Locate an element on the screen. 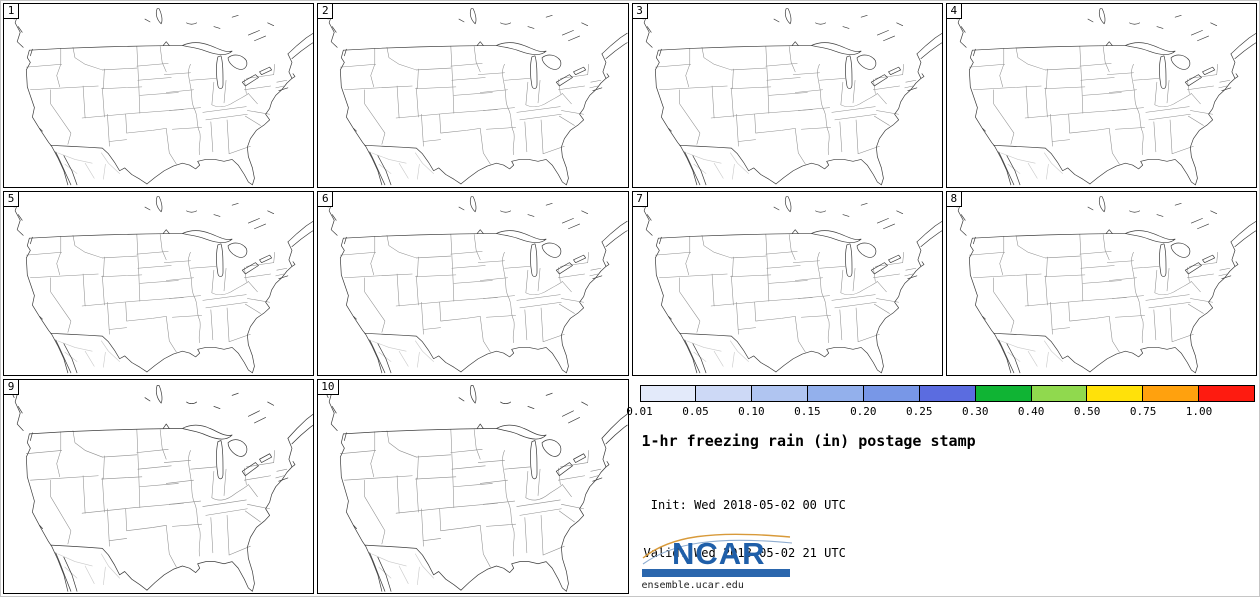 This screenshot has height=597, width=1260. ncar-logo: NCAR is located at coordinates (717, 550).